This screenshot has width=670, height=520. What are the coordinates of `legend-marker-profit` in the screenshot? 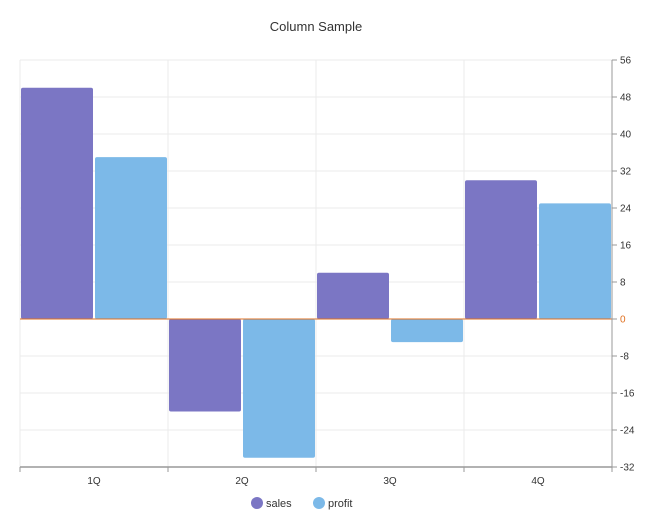 It's located at (319, 503).